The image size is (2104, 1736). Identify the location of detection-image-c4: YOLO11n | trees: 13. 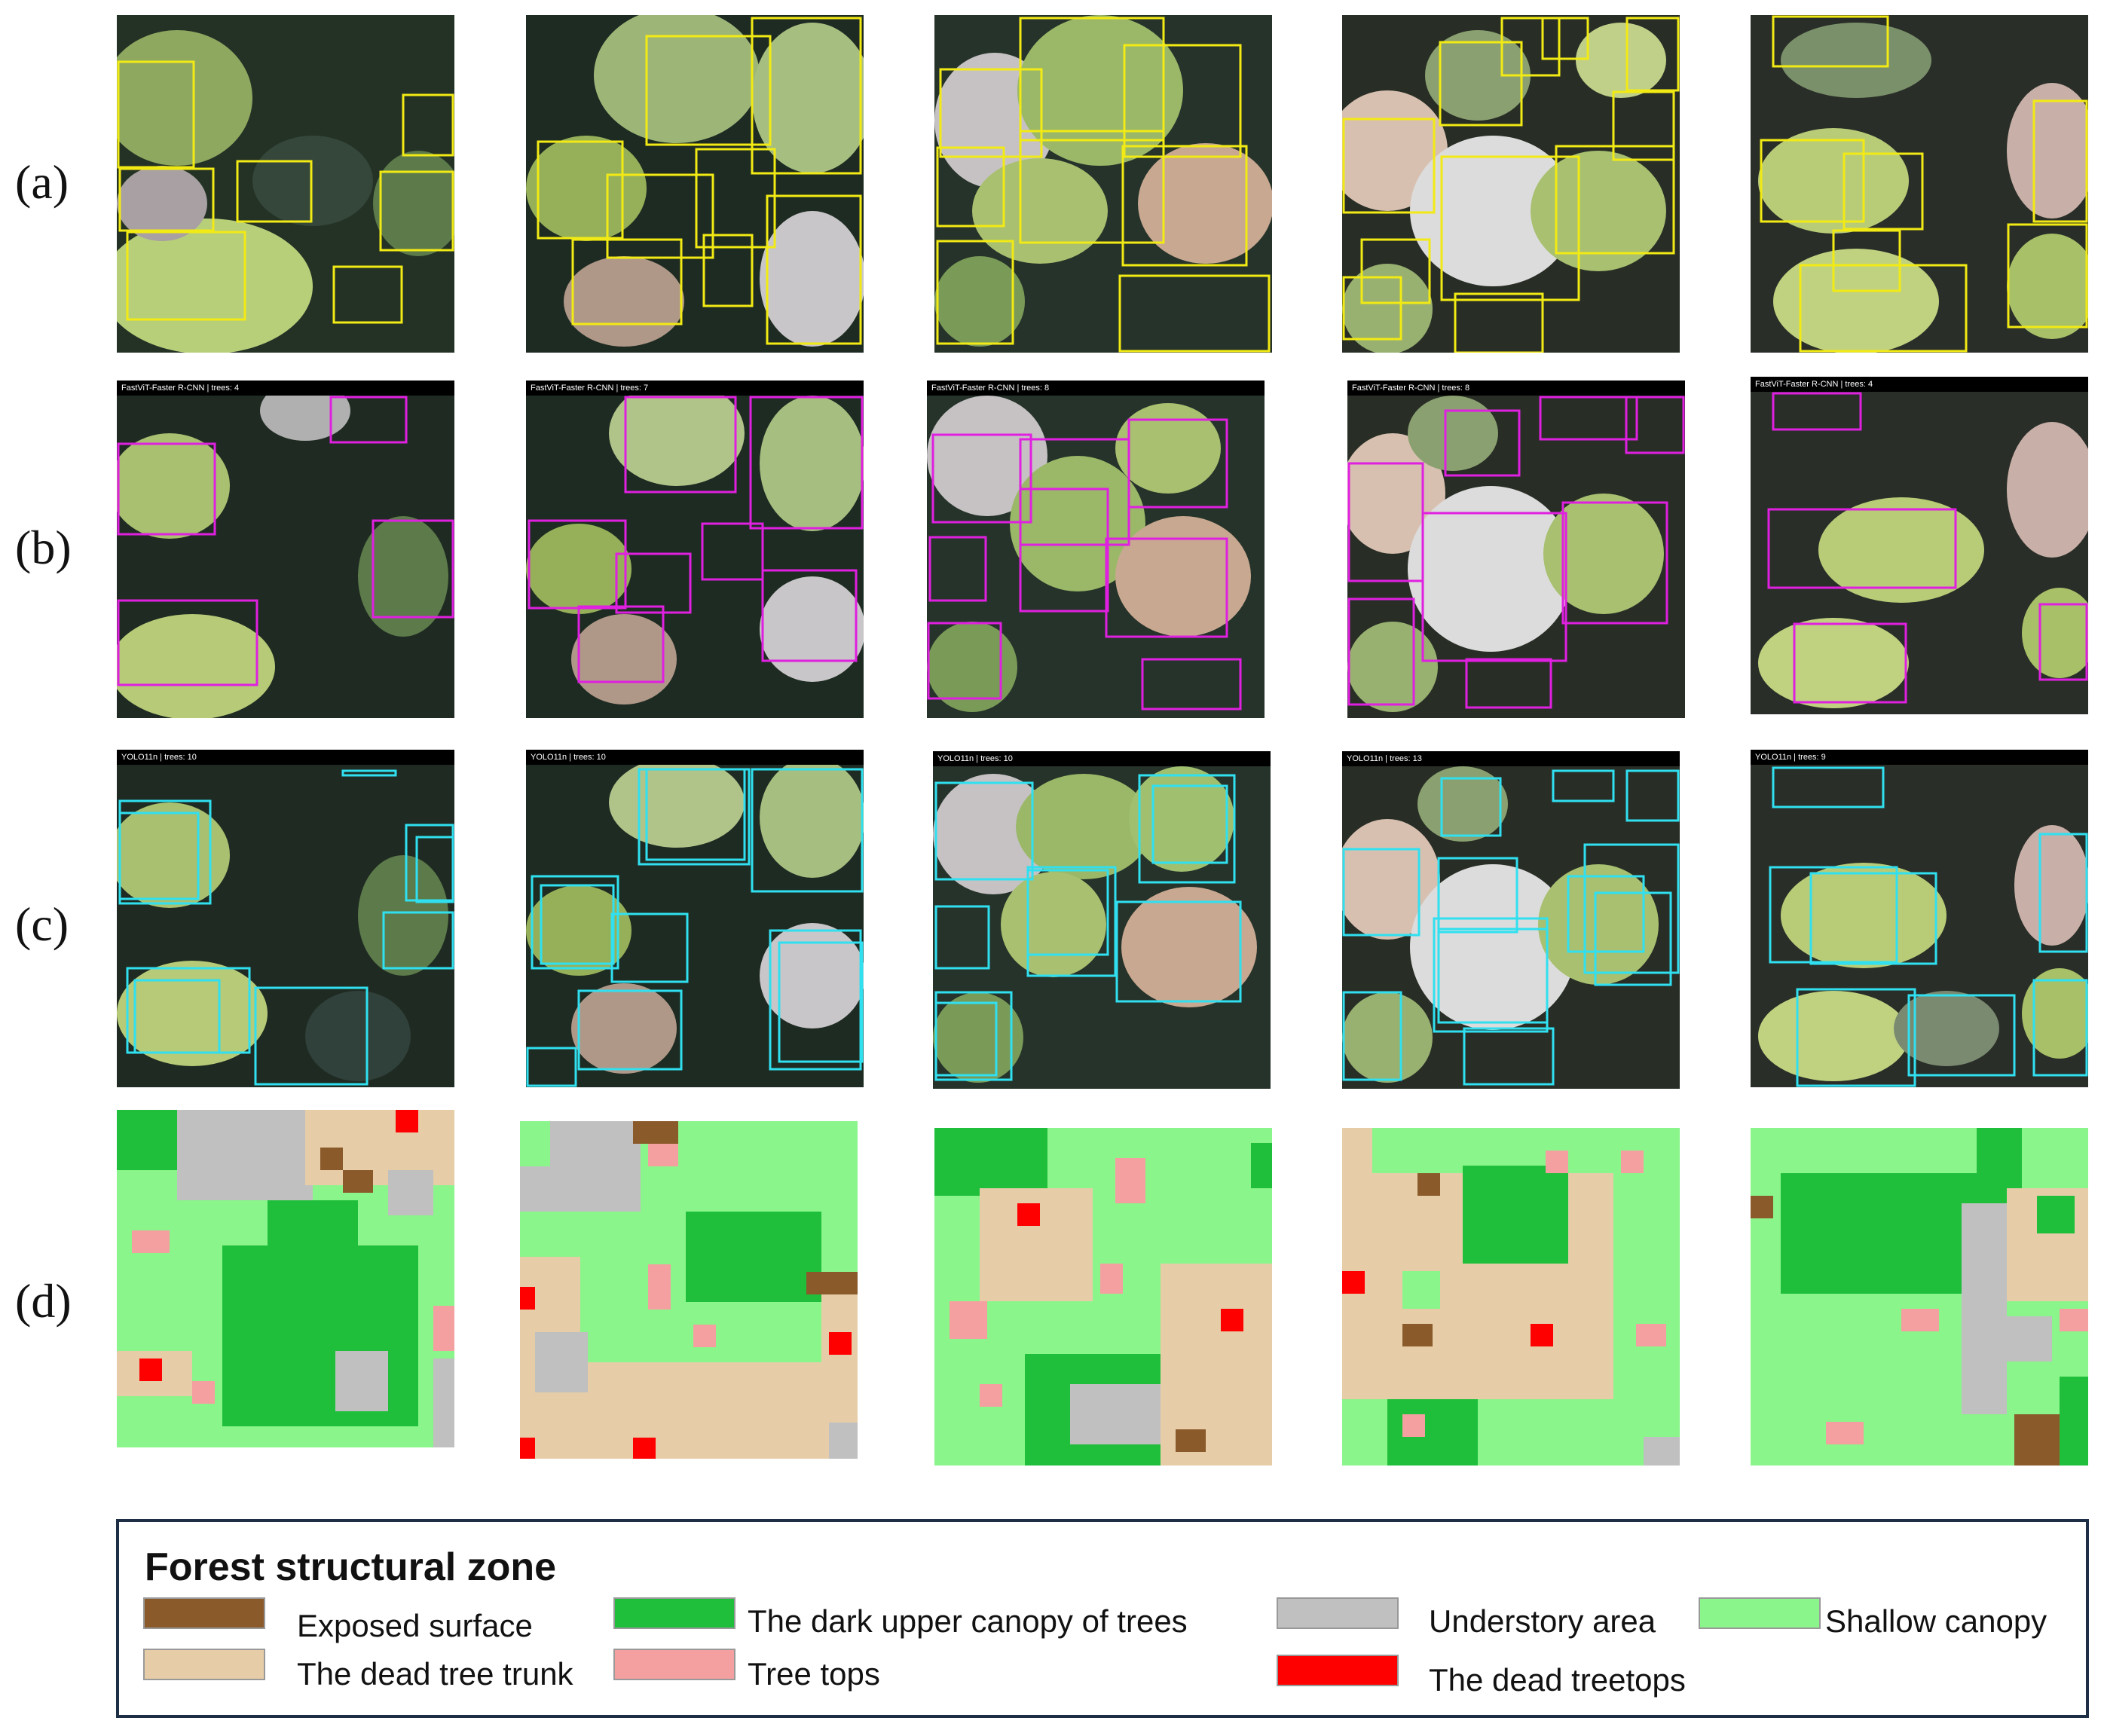
(1511, 920).